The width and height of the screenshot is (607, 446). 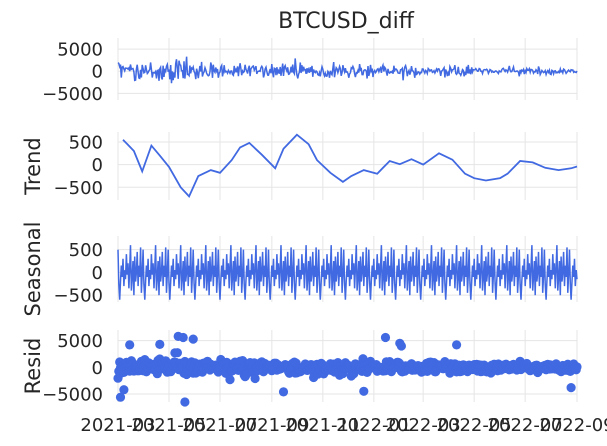 I want to click on series-line, so click(x=347, y=70).